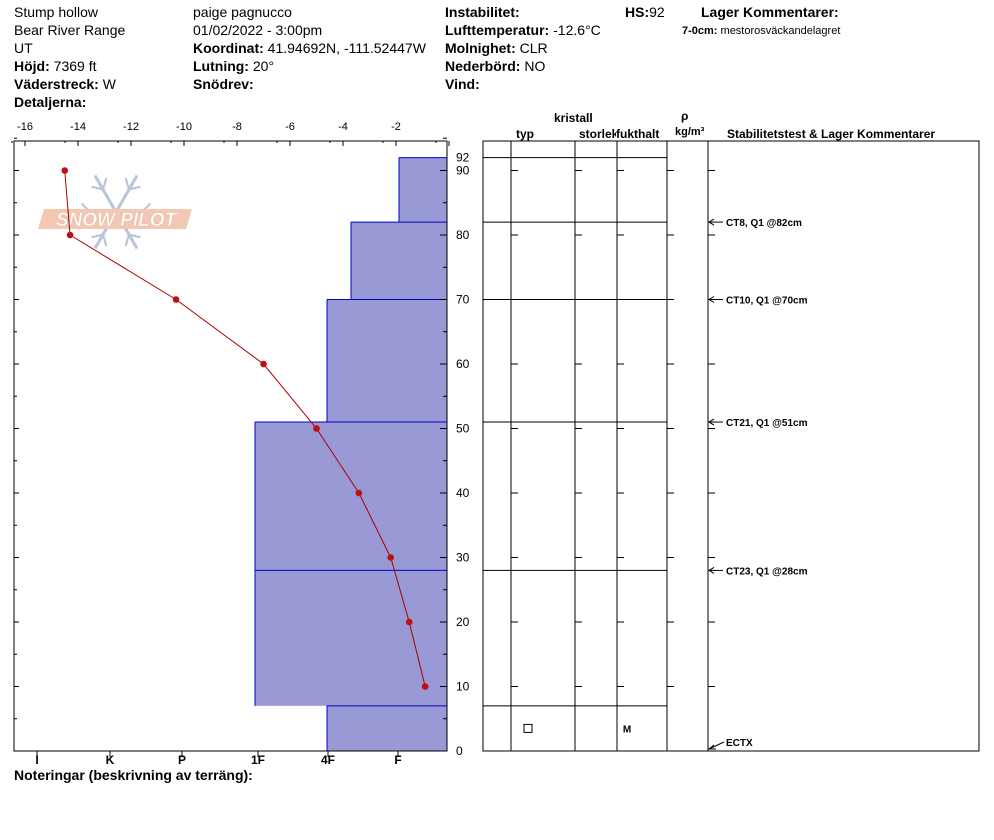  What do you see at coordinates (343, 127) in the screenshot?
I see `temperature-tick-label: -4` at bounding box center [343, 127].